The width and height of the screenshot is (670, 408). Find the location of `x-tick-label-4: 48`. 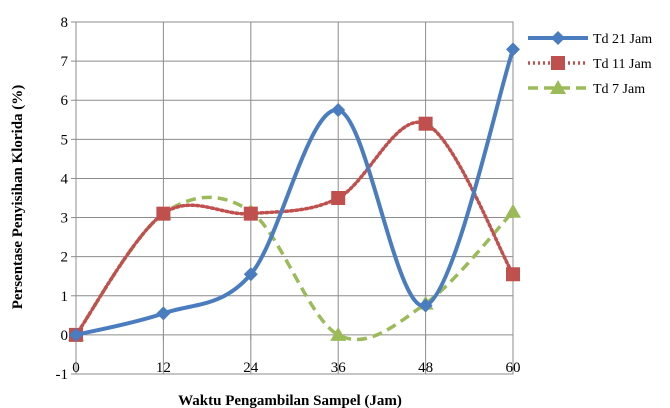

x-tick-label-4: 48 is located at coordinates (425, 368).